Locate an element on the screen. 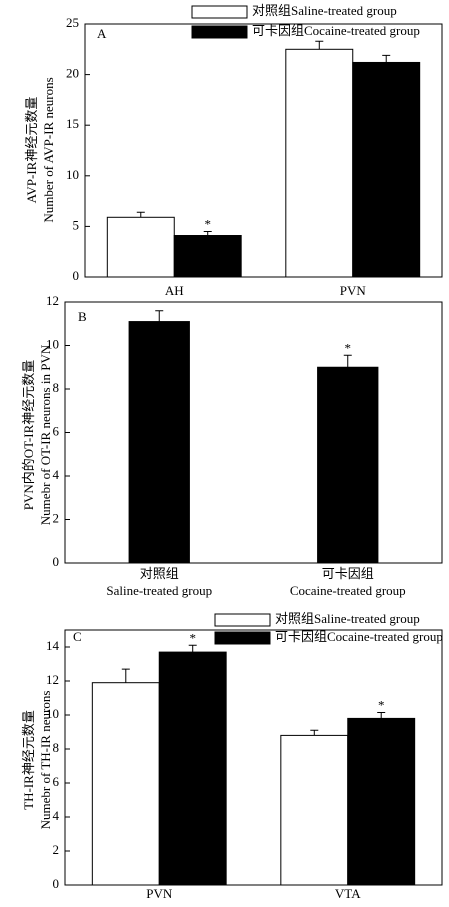 Image resolution: width=449 pixels, height=907 pixels. y-tick-label: 15 is located at coordinates (72, 123).